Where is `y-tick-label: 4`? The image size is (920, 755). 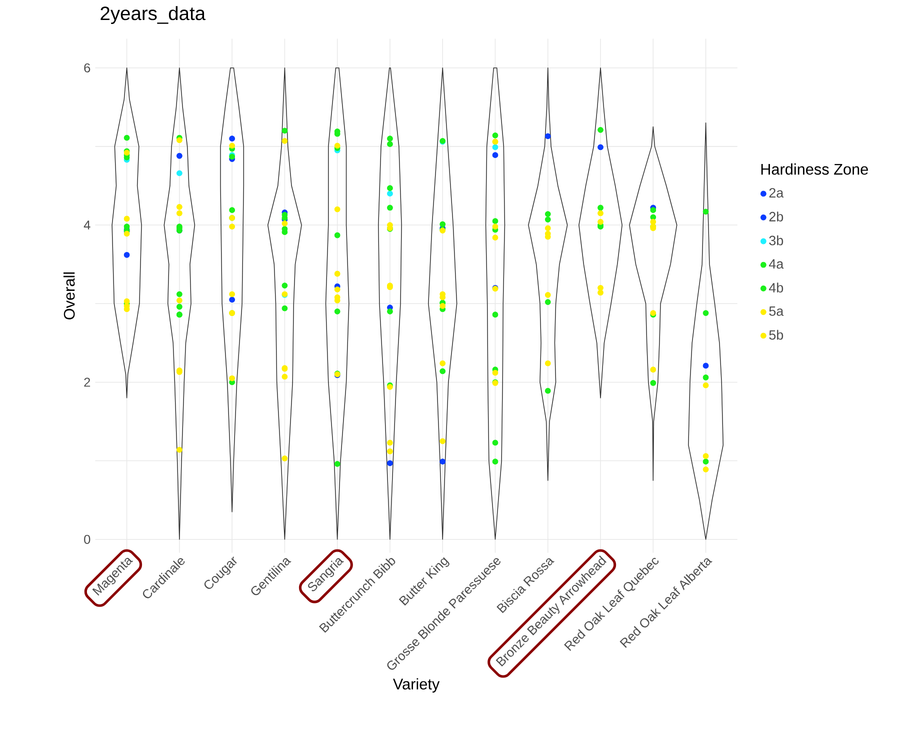
y-tick-label: 4 is located at coordinates (87, 225).